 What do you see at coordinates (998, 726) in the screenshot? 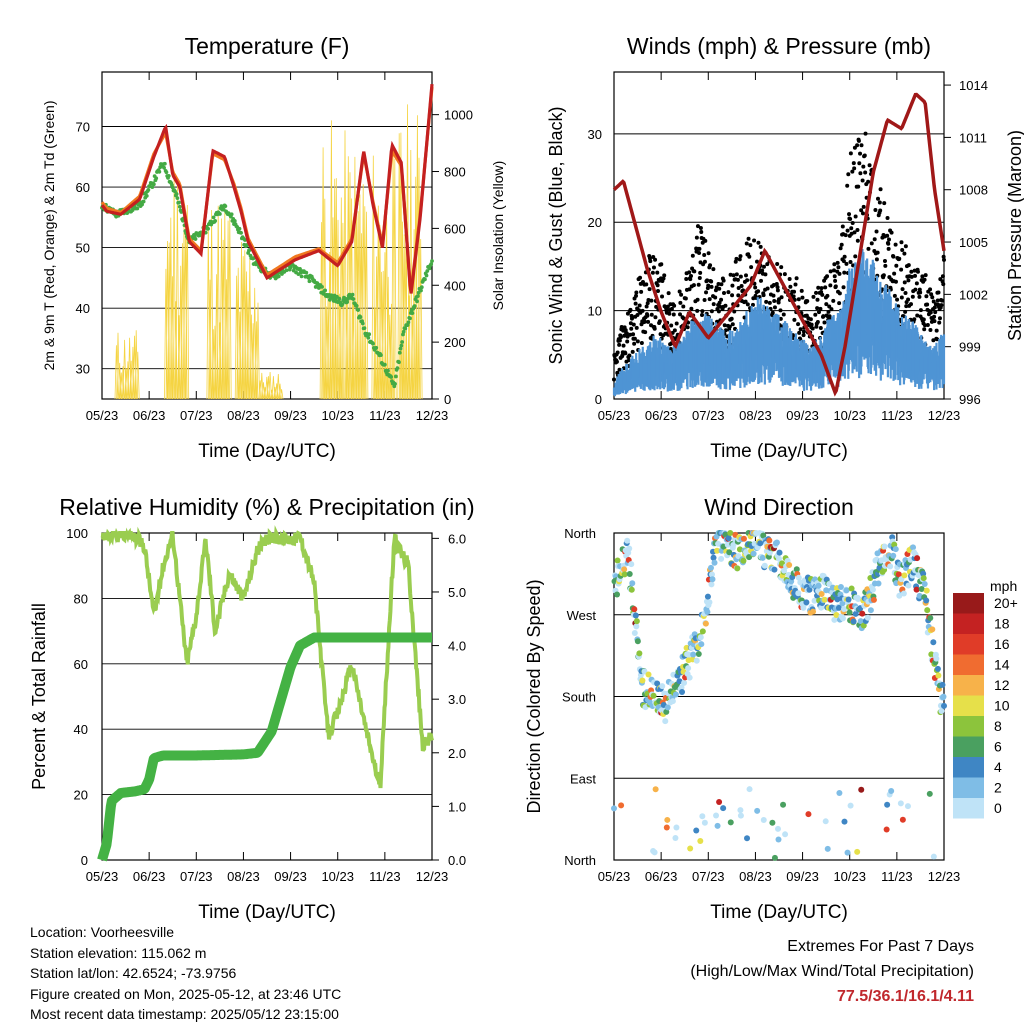
I see `legend-label: 8` at bounding box center [998, 726].